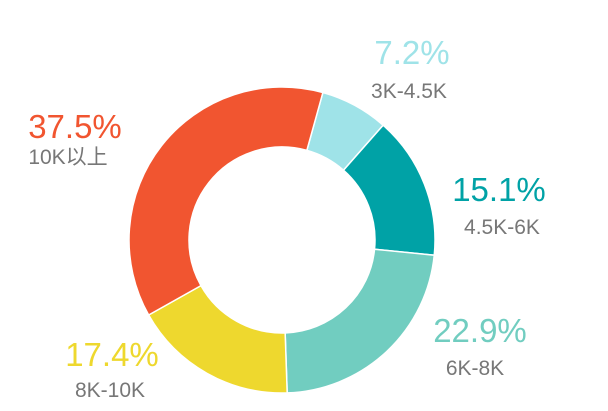  What do you see at coordinates (75, 126) in the screenshot?
I see `slice-percent-label: 37.5%` at bounding box center [75, 126].